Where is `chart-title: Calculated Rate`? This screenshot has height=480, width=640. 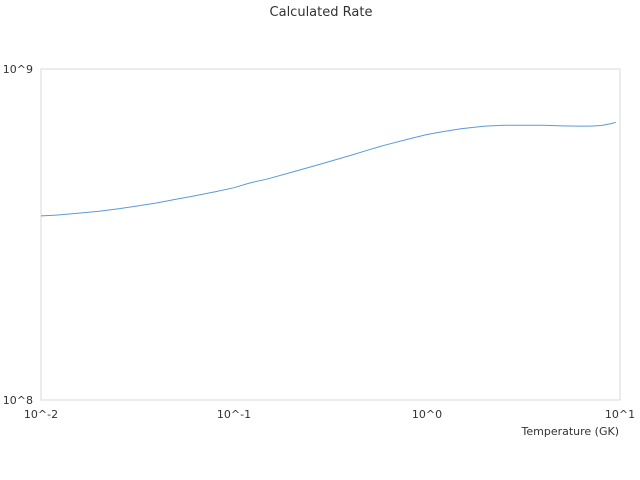 chart-title: Calculated Rate is located at coordinates (321, 12).